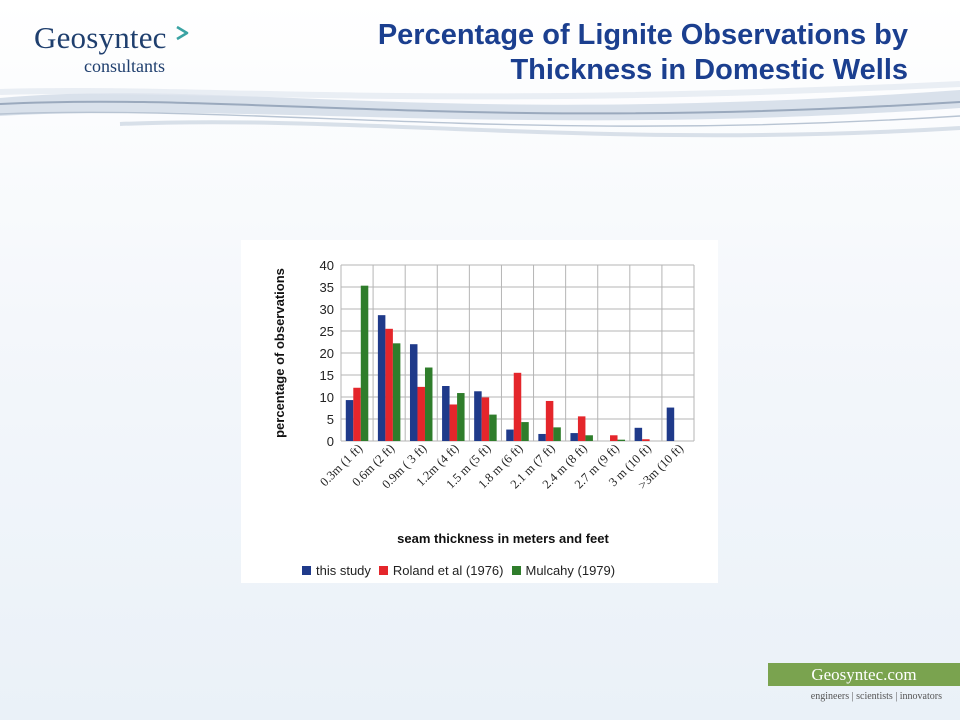 The width and height of the screenshot is (960, 720). What do you see at coordinates (279, 353) in the screenshot?
I see `y-axis-title: percentage of observations` at bounding box center [279, 353].